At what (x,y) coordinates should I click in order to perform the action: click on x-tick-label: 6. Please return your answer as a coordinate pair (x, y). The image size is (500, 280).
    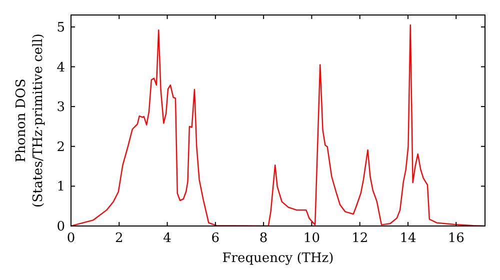
    Looking at the image, I should click on (215, 238).